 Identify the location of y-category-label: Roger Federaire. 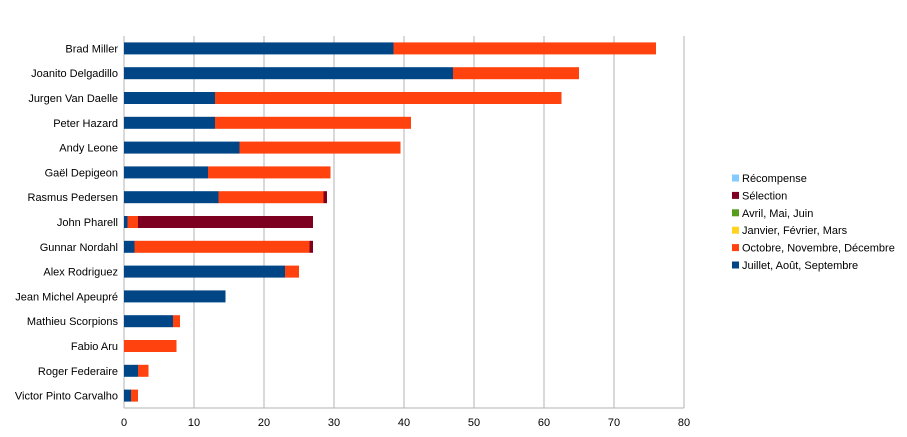
(78, 372).